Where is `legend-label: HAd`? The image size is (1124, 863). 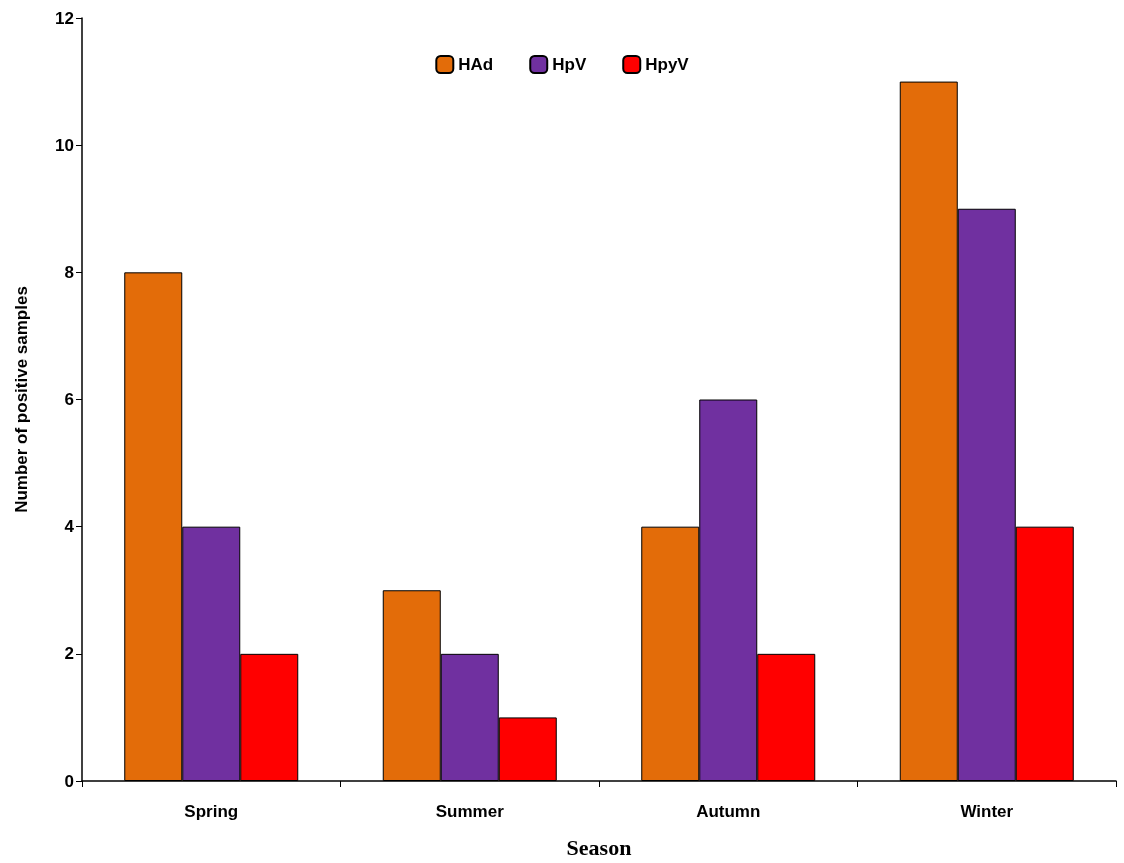 legend-label: HAd is located at coordinates (476, 64).